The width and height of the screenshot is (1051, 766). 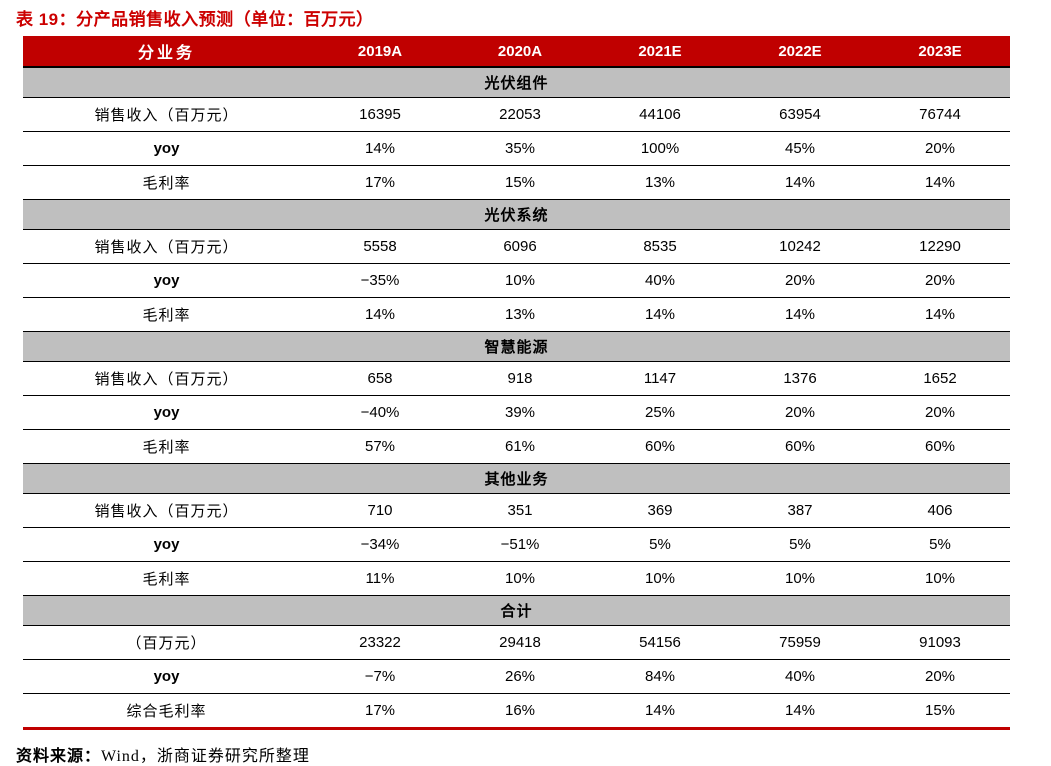 I want to click on column-header-2022e: 2022E, so click(x=800, y=52).